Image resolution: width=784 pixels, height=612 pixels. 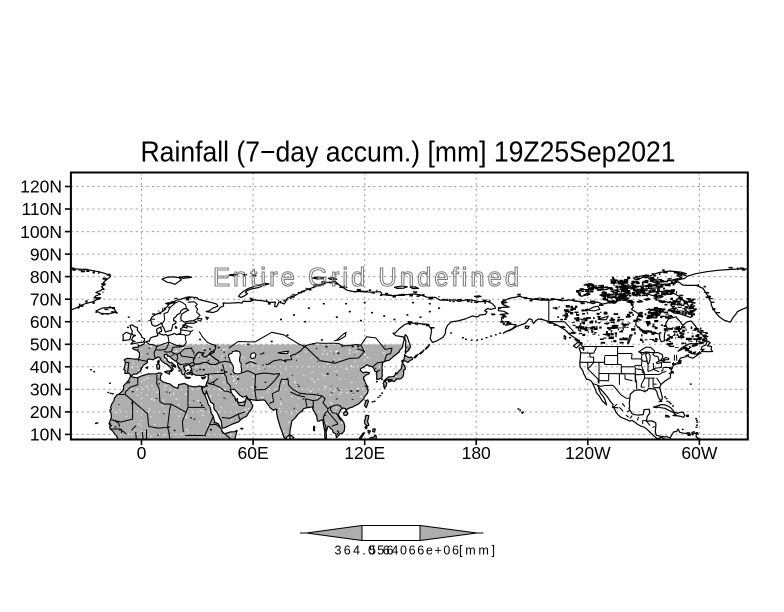 What do you see at coordinates (364, 453) in the screenshot?
I see `svg-text: 120E` at bounding box center [364, 453].